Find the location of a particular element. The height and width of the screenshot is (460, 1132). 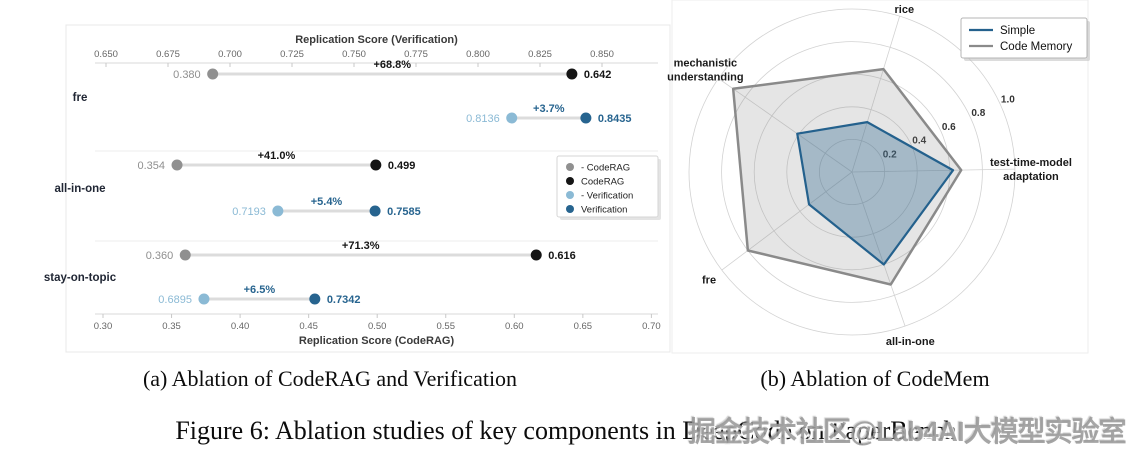

radar-legend: Simple Code Memory is located at coordinates (1025, 39).